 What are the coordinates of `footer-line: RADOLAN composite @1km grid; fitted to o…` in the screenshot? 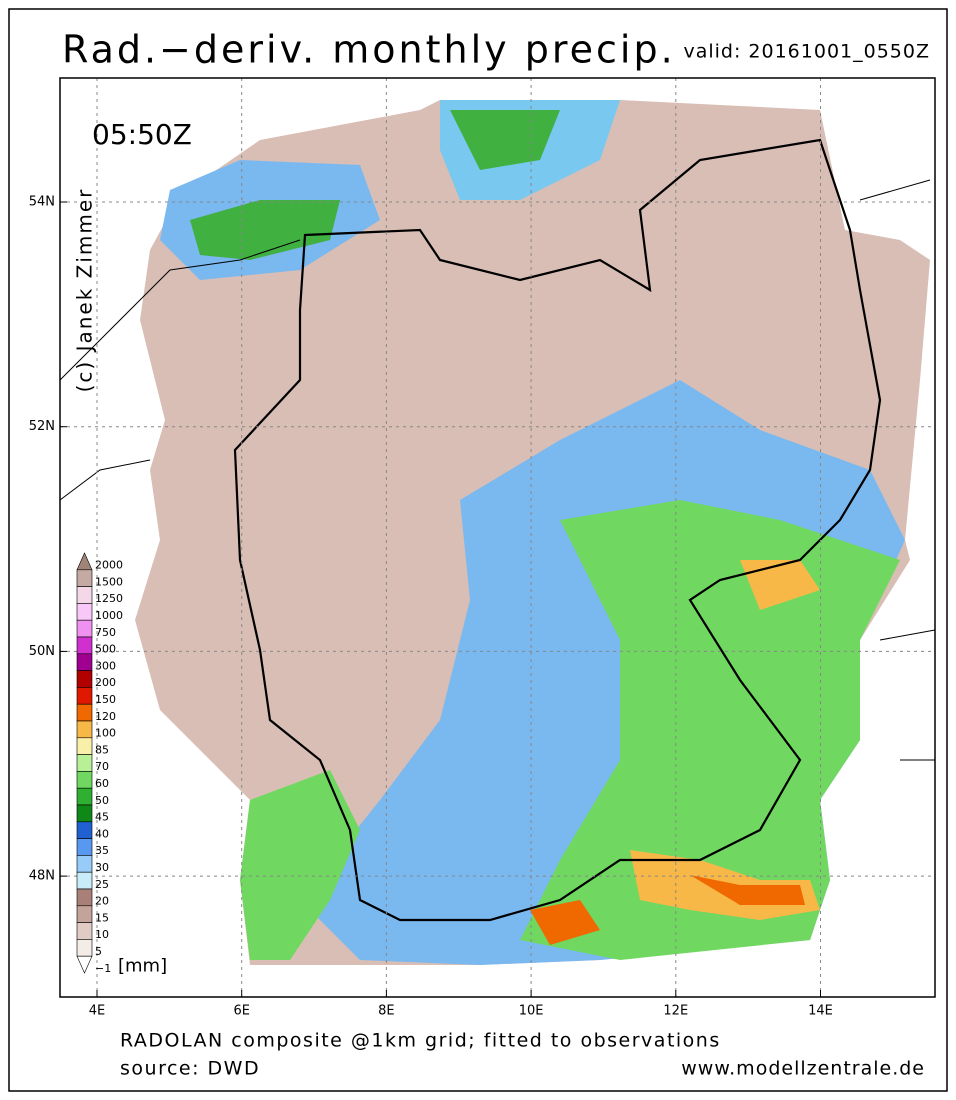 It's located at (420, 1041).